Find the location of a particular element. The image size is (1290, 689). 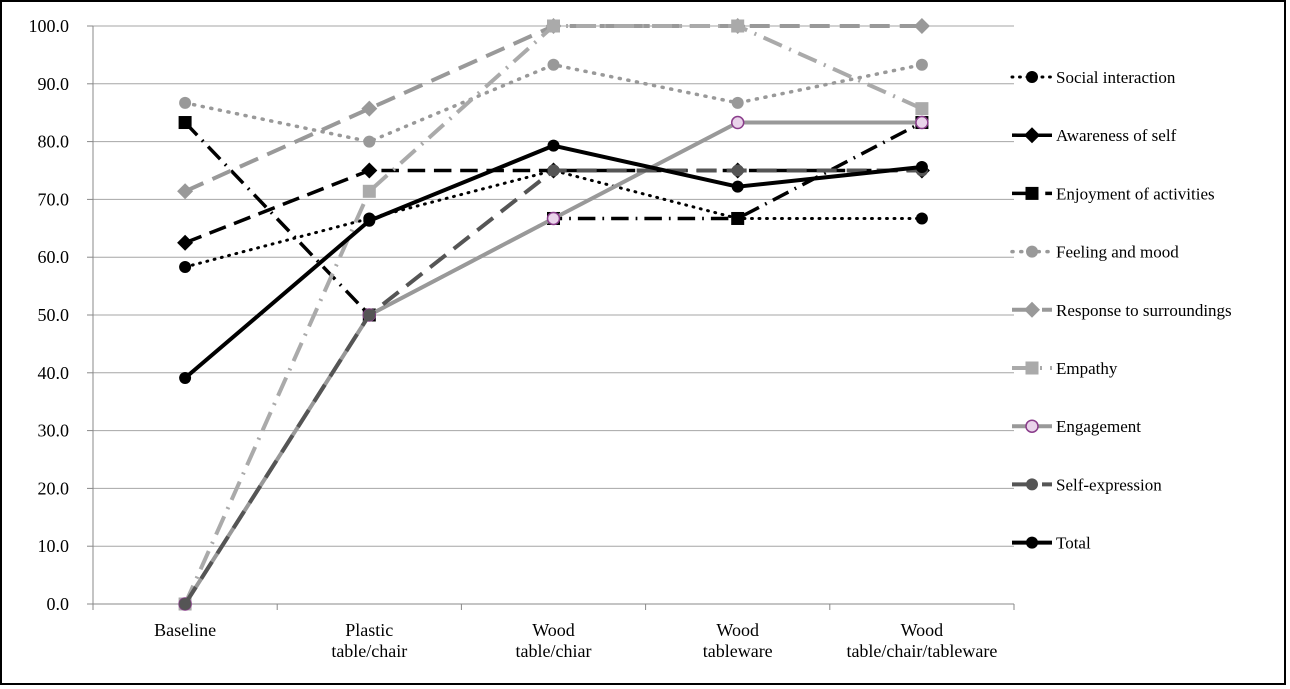

y-tick-label: 70.0 is located at coordinates (54, 199).